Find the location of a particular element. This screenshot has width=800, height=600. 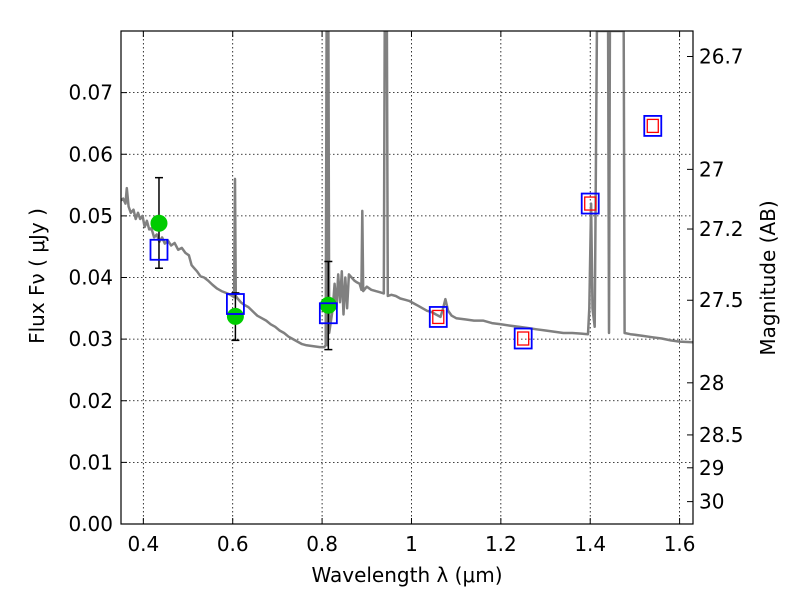

y2-tick-label: 28.5 is located at coordinates (721, 435).